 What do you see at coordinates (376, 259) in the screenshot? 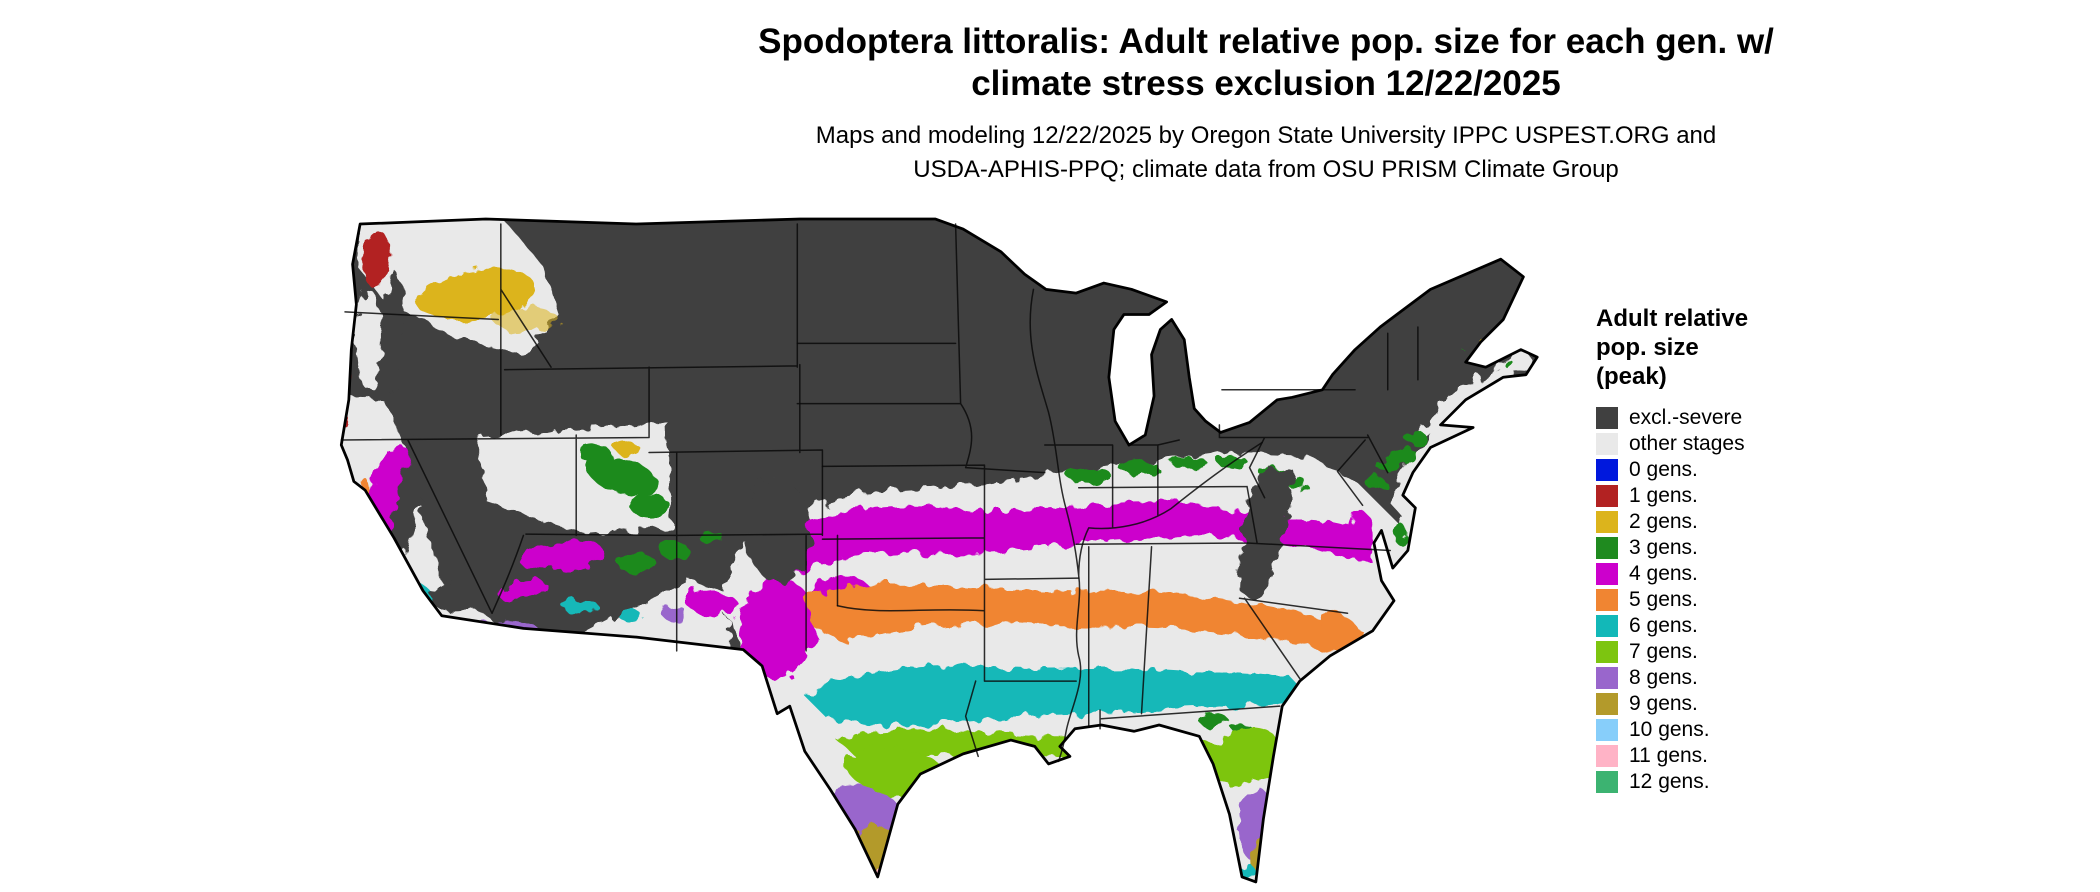
I see `zone-1gen` at bounding box center [376, 259].